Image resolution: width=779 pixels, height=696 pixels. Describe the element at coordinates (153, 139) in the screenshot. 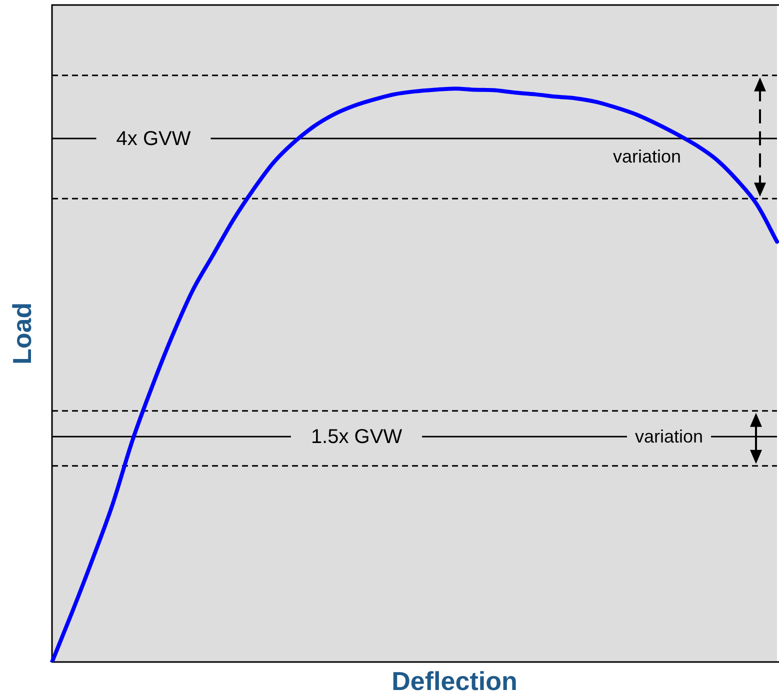

I see `ref-line-label: 4x GVW` at that location.